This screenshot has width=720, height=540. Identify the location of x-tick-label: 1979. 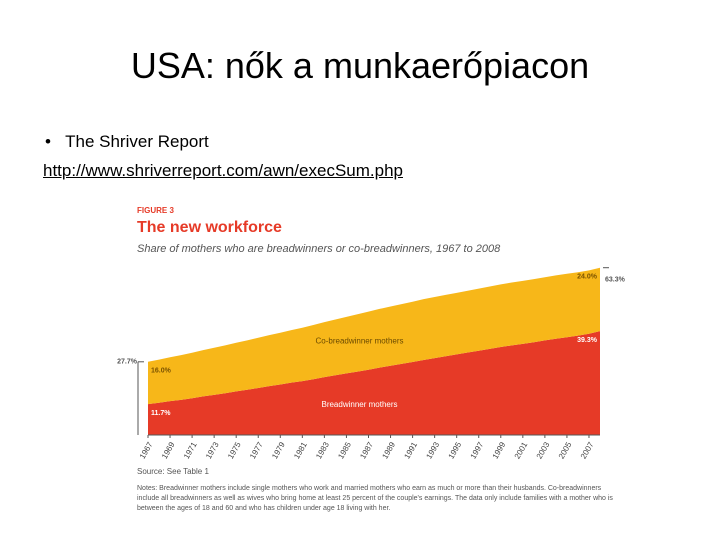
(278, 450).